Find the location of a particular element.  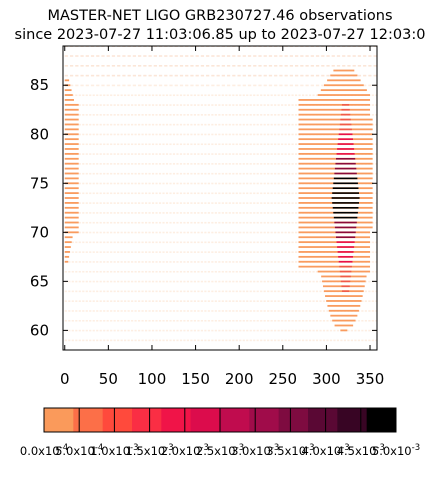

y-tick-label: 70 is located at coordinates (39, 232).